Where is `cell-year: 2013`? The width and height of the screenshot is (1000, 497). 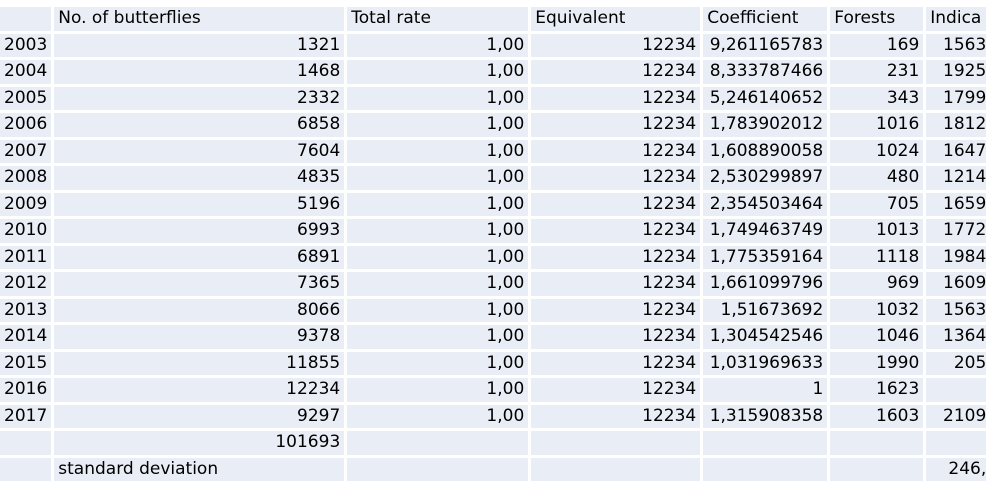
cell-year: 2013 is located at coordinates (26, 310).